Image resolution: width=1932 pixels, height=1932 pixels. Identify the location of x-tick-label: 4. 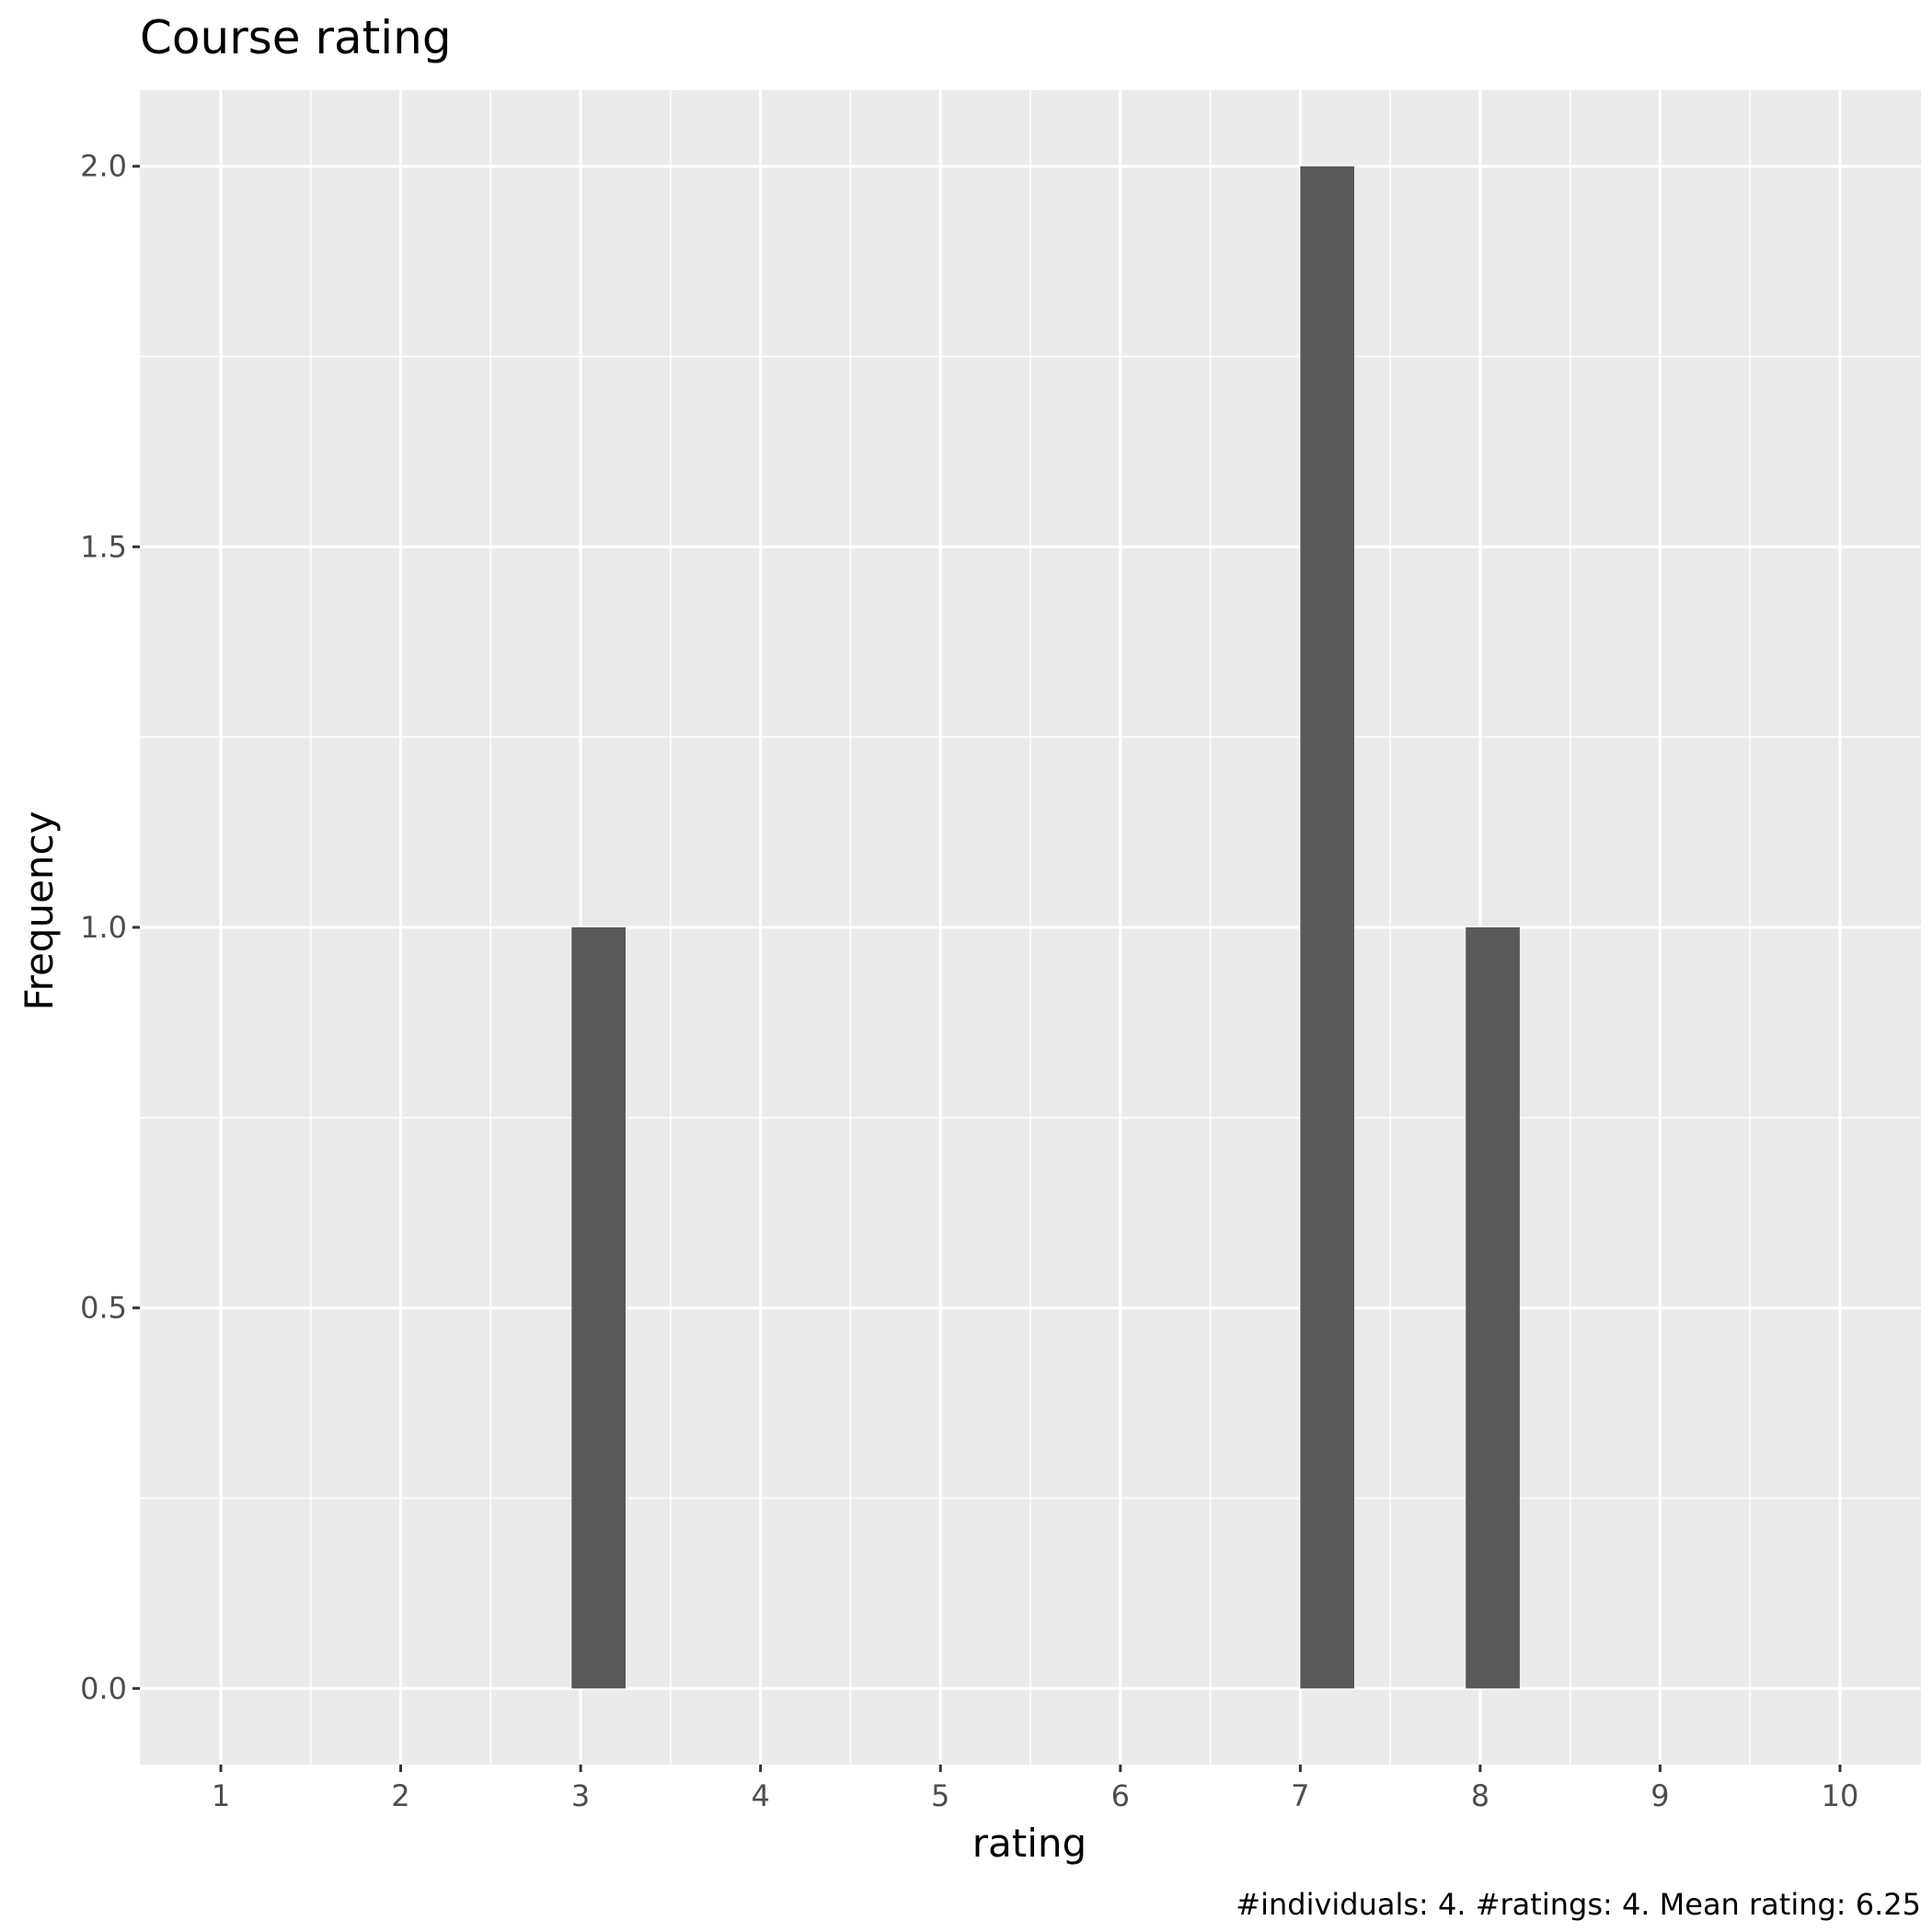
(760, 1795).